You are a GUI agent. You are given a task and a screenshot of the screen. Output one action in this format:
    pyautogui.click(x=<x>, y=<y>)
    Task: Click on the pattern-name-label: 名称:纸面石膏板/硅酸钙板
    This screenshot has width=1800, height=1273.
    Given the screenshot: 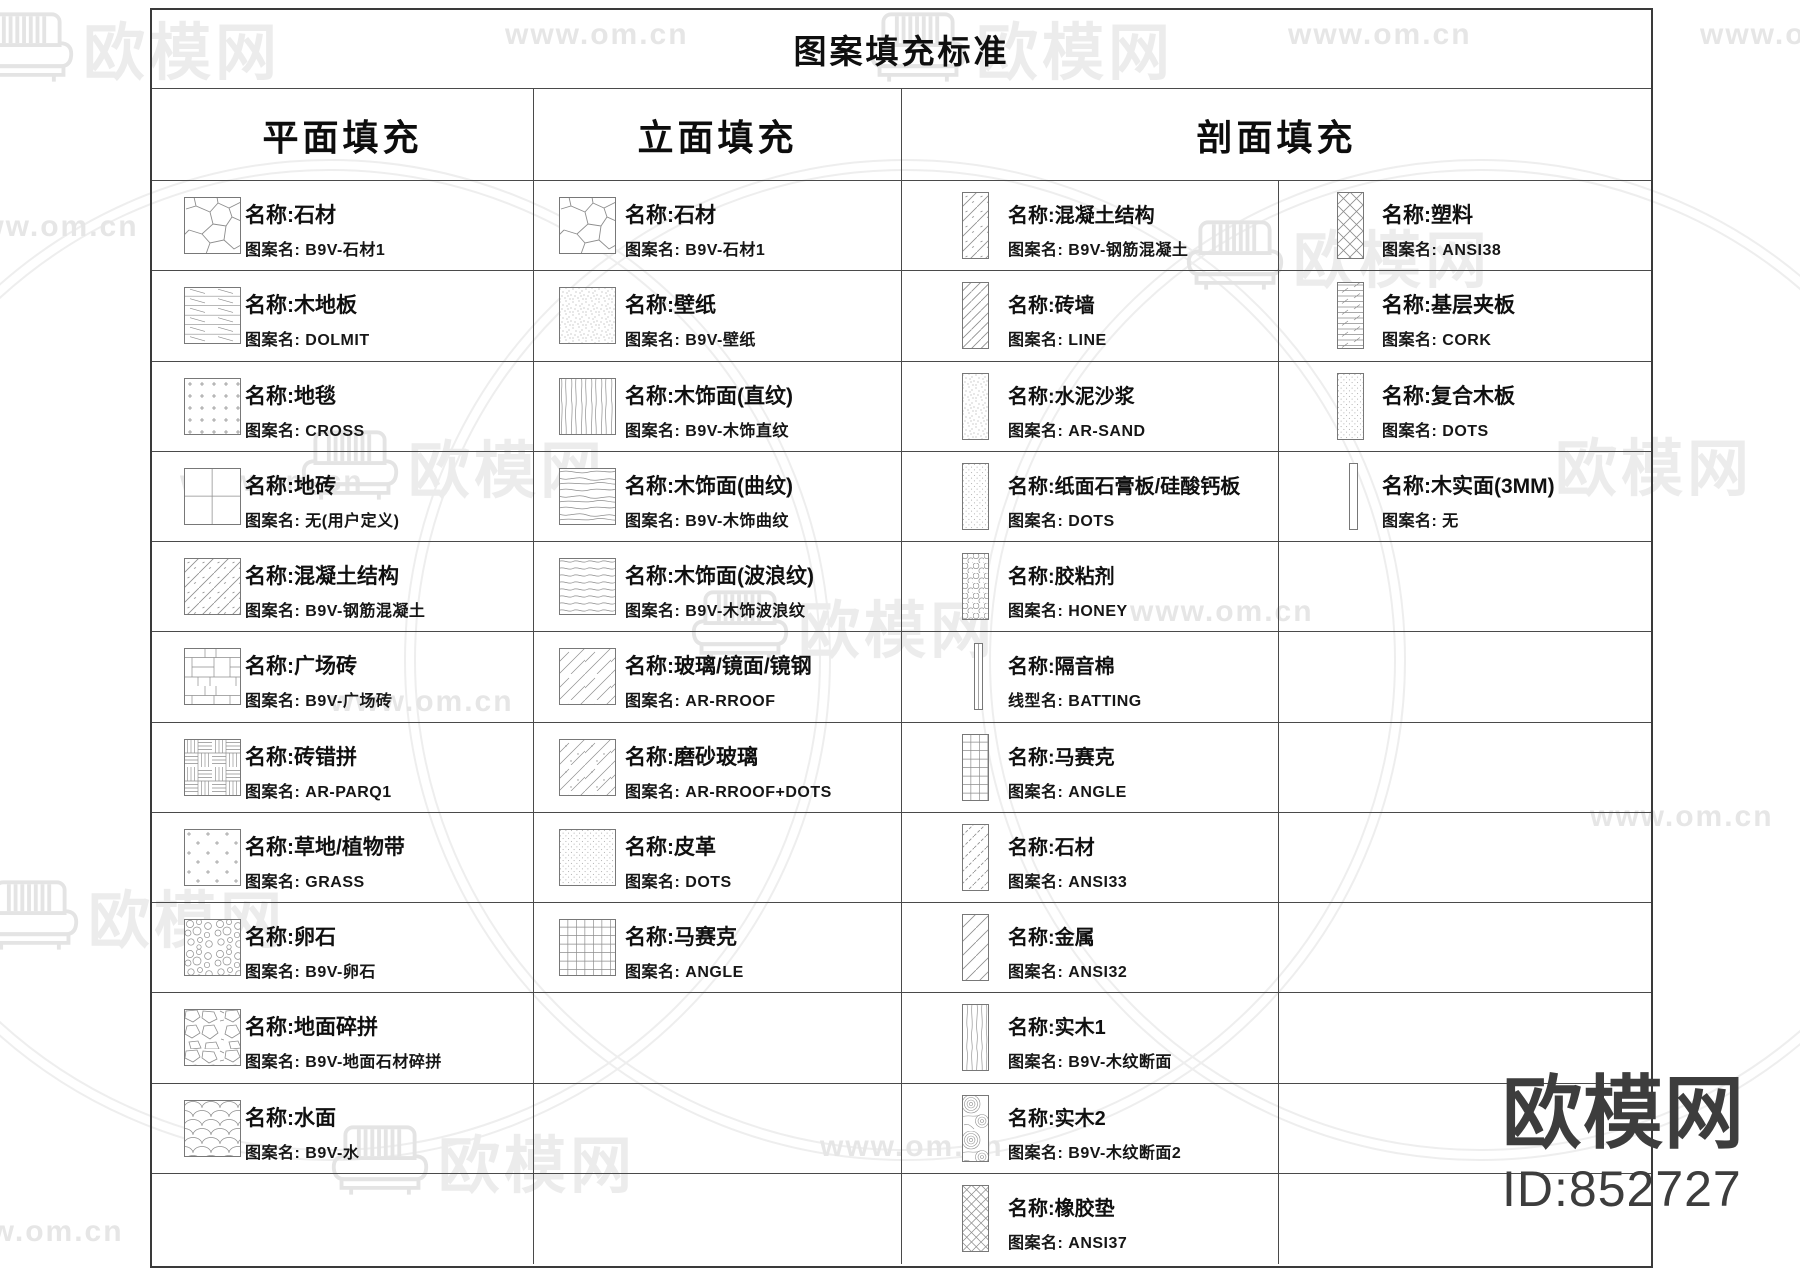 What is the action you would take?
    pyautogui.click(x=1124, y=486)
    